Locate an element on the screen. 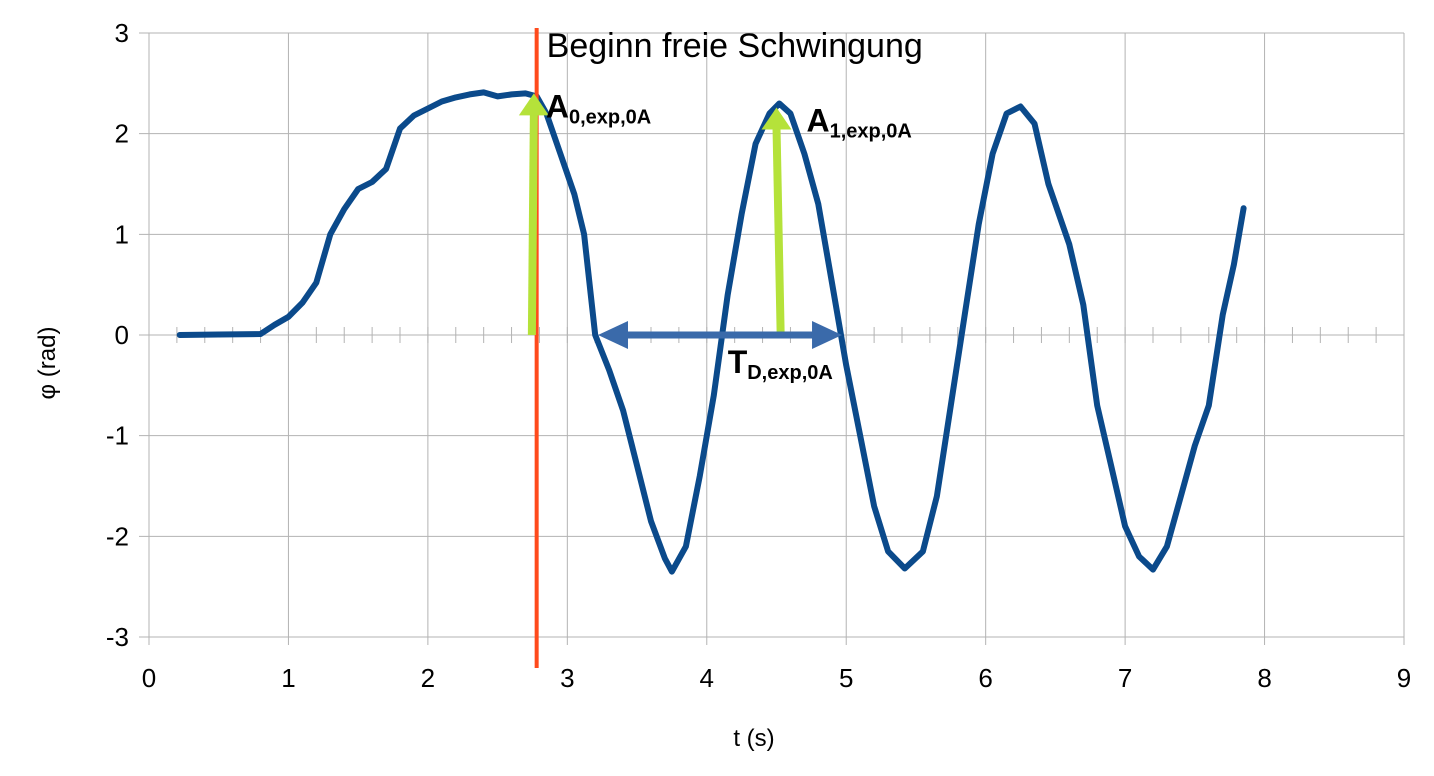  A1-arrow-head is located at coordinates (776, 118).